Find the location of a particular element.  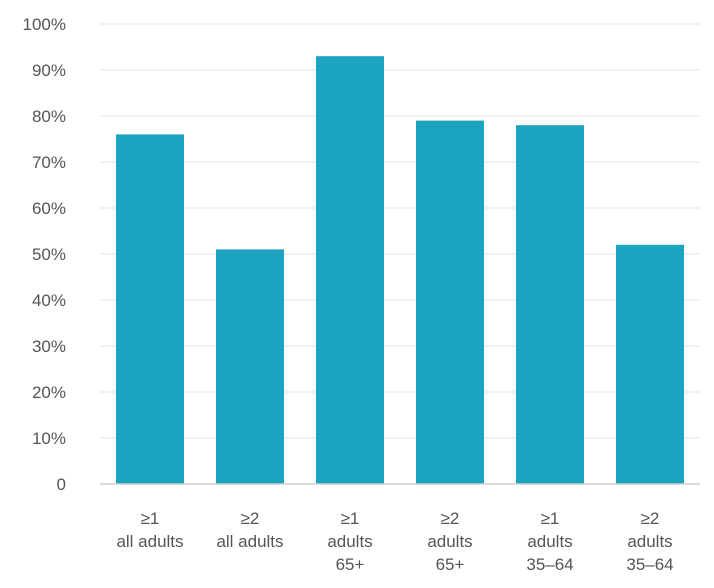

y-tick-label: 90% is located at coordinates (49, 70).